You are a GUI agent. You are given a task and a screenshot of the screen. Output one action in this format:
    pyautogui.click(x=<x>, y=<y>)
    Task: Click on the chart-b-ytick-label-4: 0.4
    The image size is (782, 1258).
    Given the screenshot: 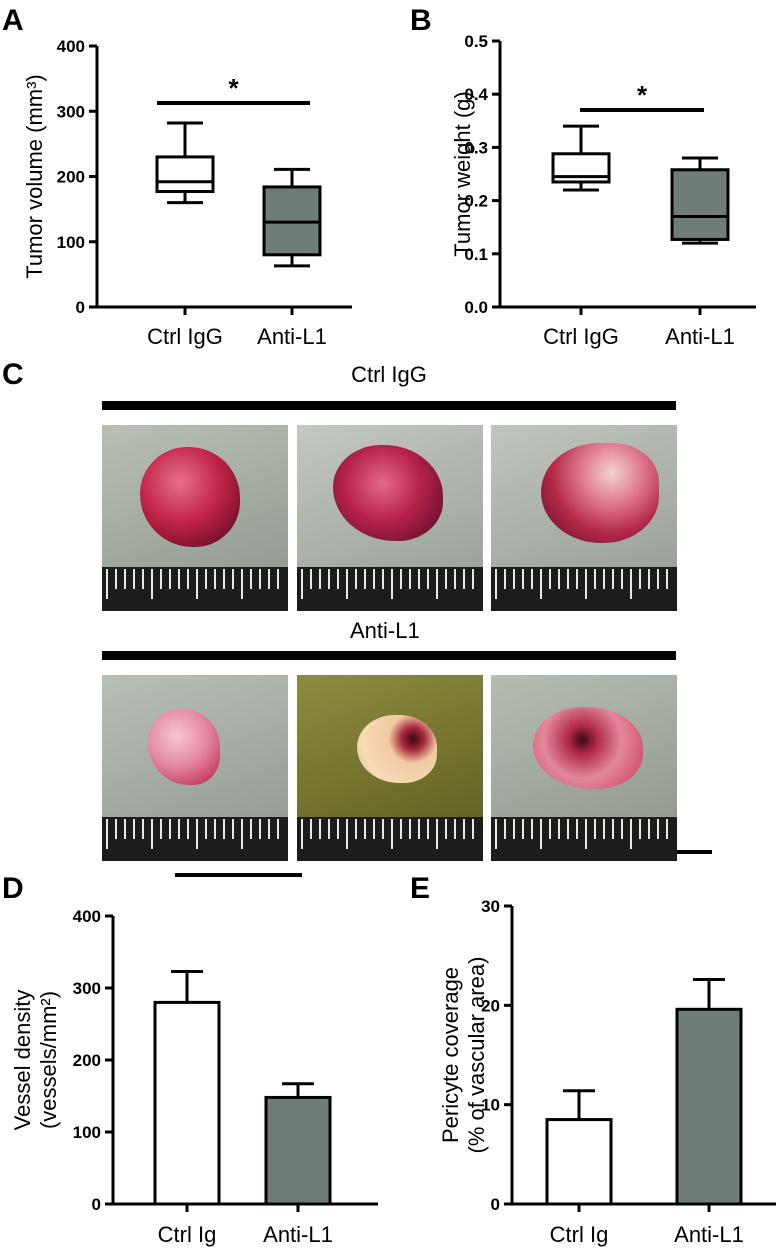 What is the action you would take?
    pyautogui.click(x=476, y=94)
    